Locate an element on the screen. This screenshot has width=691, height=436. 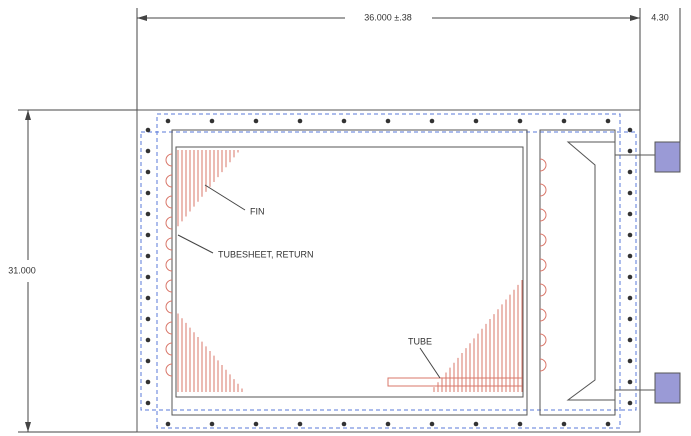
header-box is located at coordinates (577, 272).